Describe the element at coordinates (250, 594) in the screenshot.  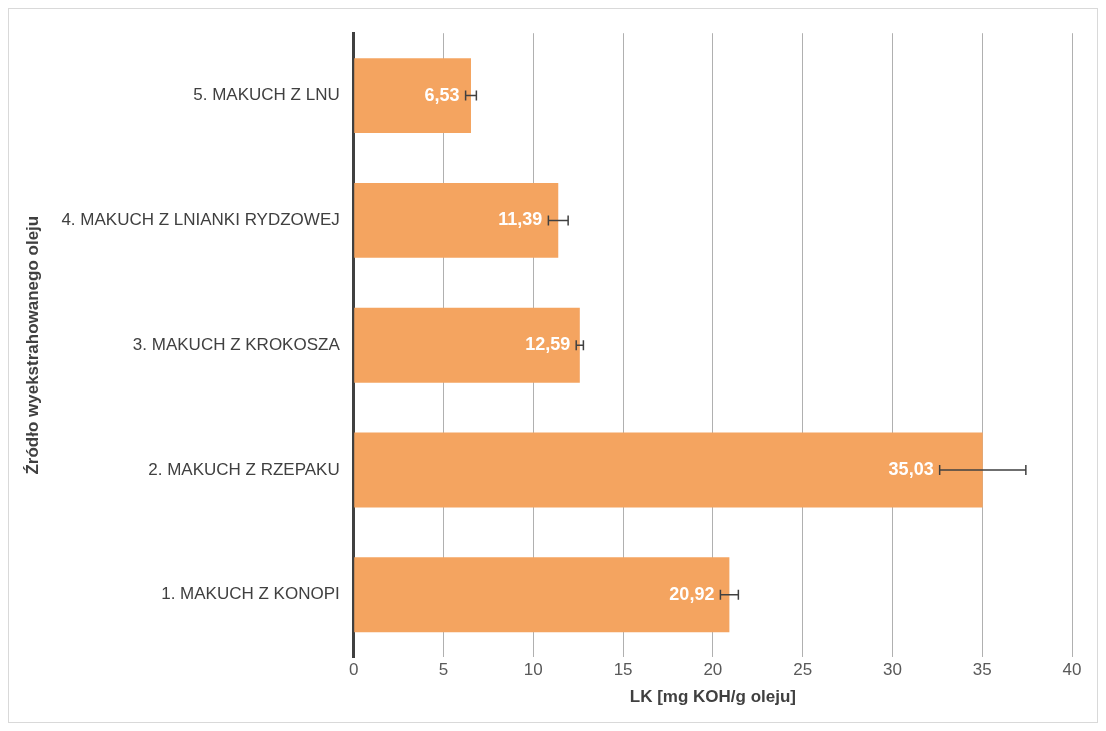
I see `y-tick-label: 1. MAKUCH Z KONOPI` at that location.